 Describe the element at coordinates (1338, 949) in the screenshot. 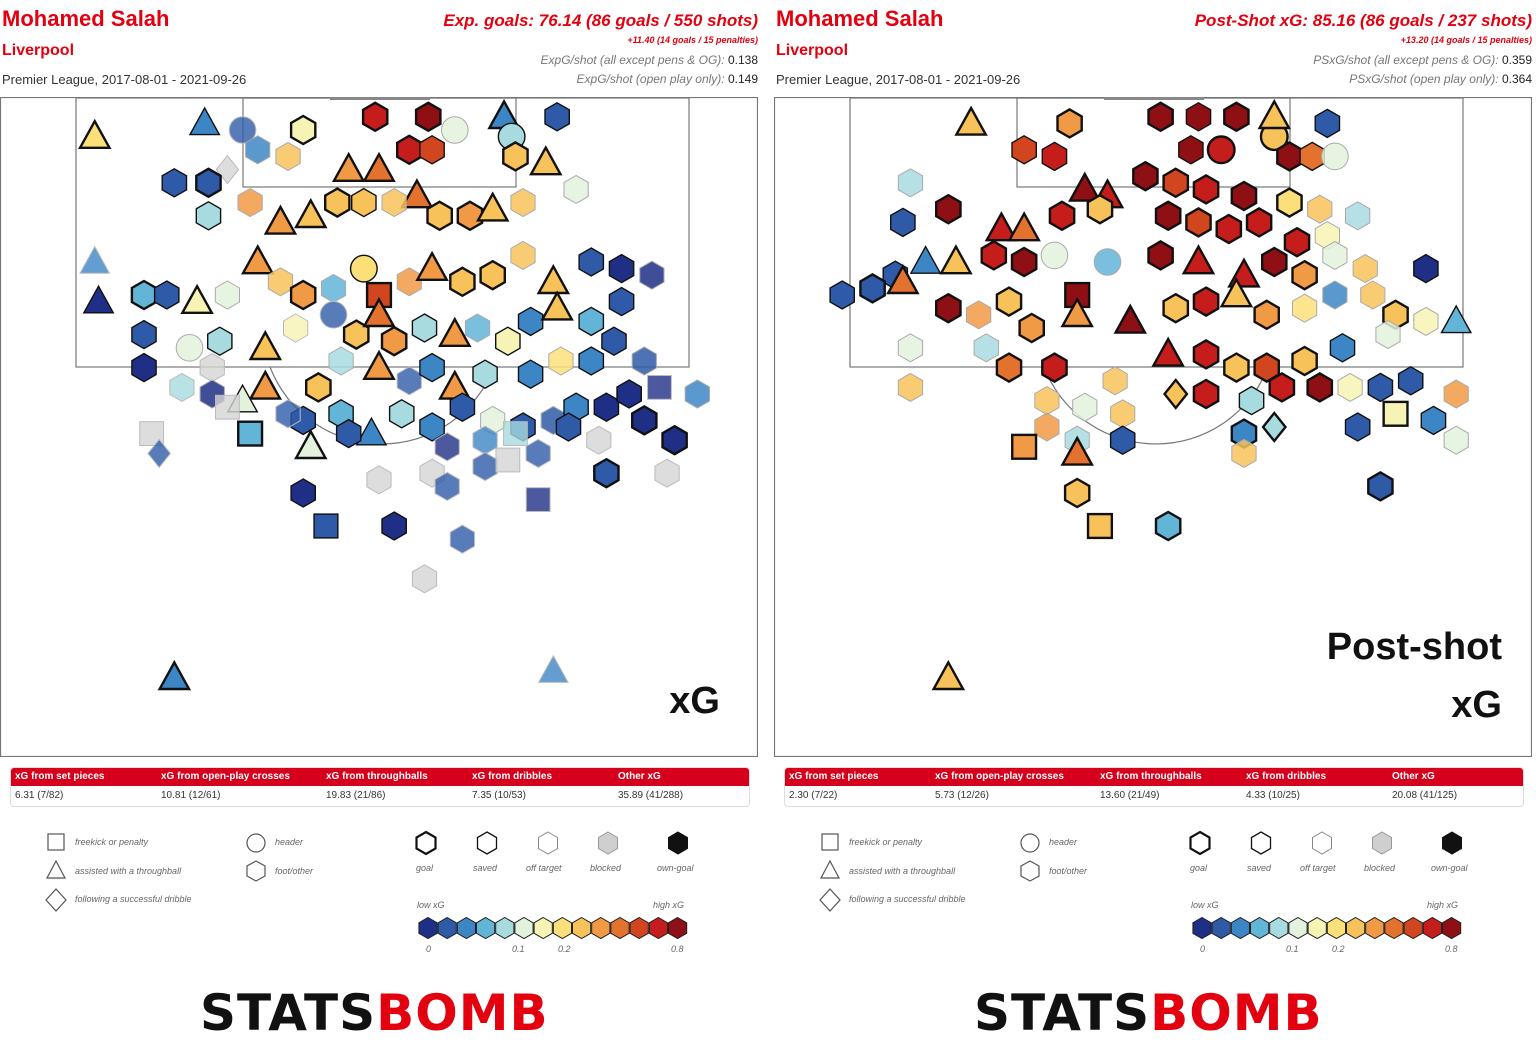

I see `scale-tick: 0.2` at that location.